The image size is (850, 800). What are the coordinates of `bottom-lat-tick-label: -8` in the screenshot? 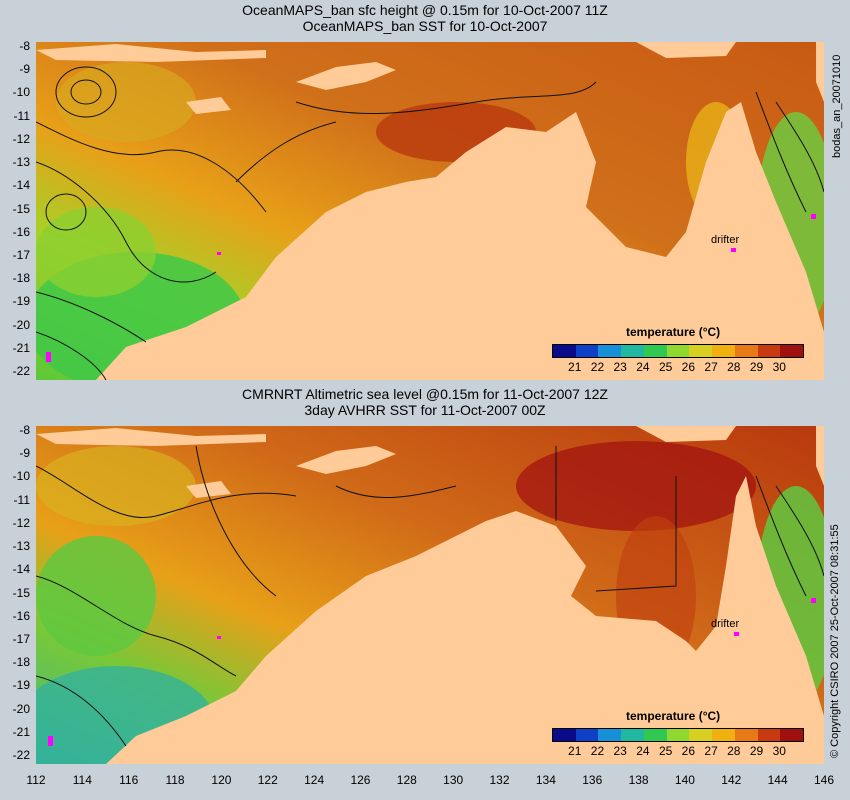 It's located at (24, 430).